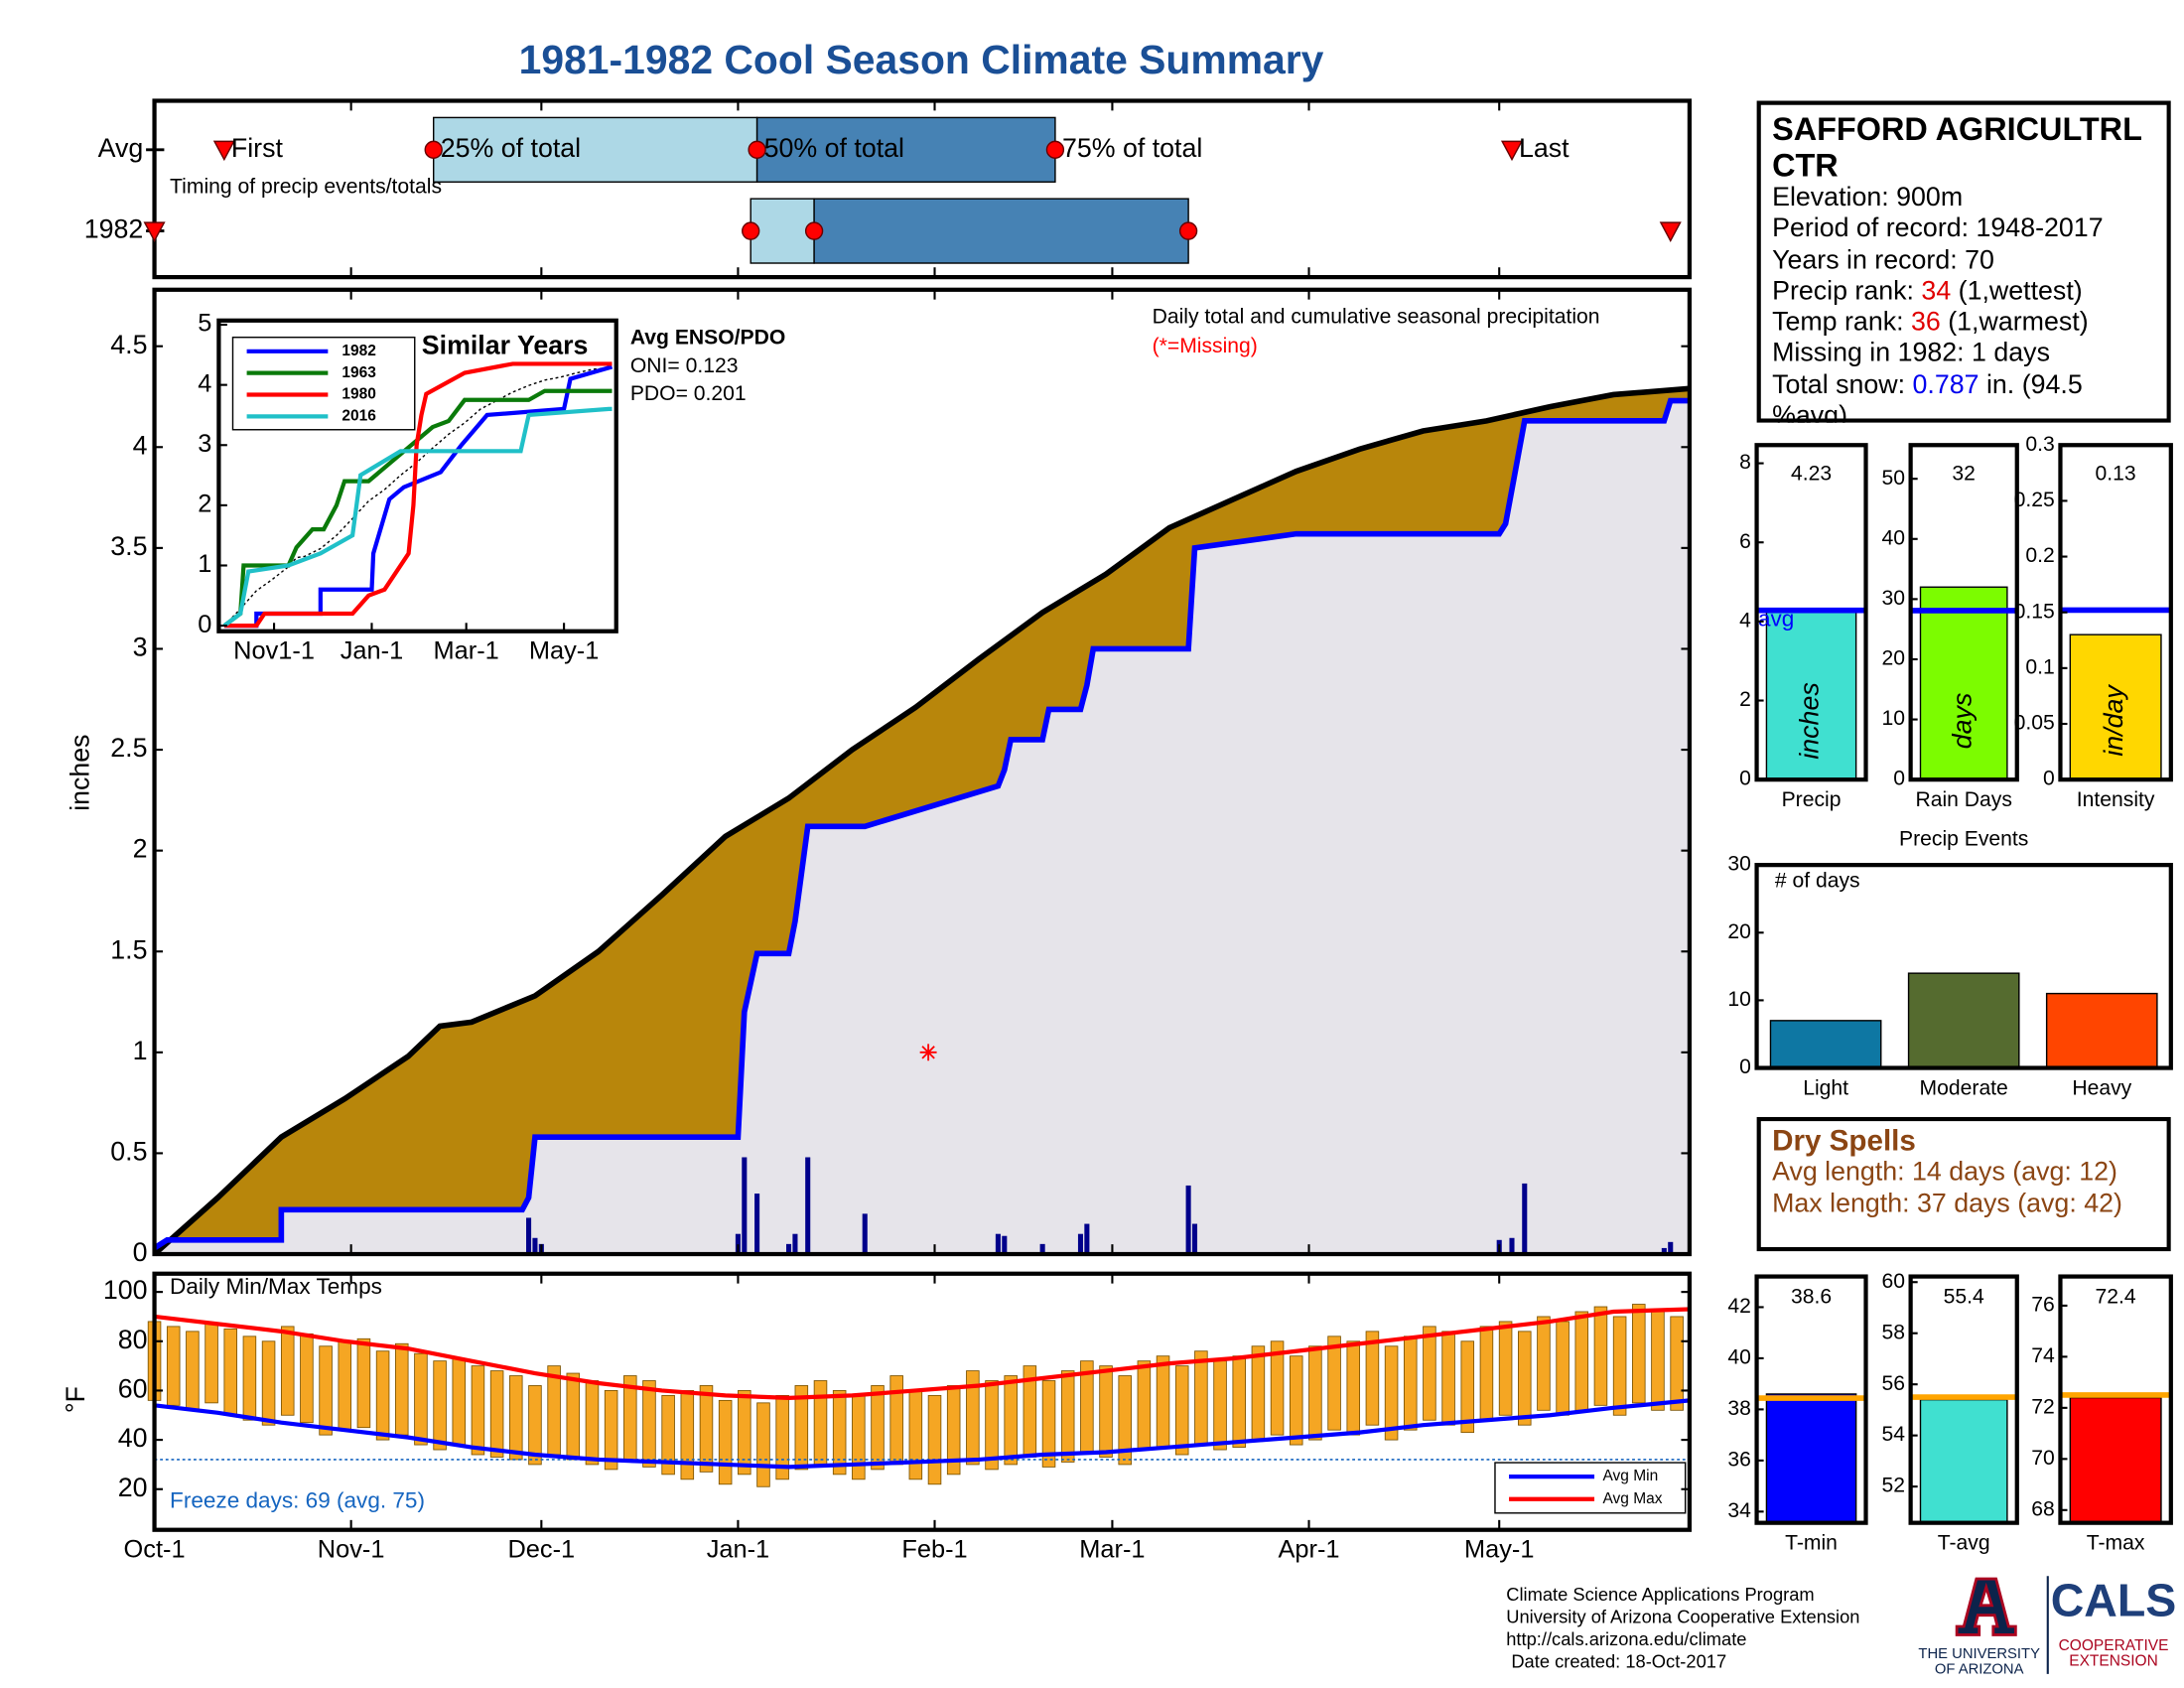 This screenshot has height=1688, width=2184. What do you see at coordinates (1963, 799) in the screenshot?
I see `panel-label: Rain Days` at bounding box center [1963, 799].